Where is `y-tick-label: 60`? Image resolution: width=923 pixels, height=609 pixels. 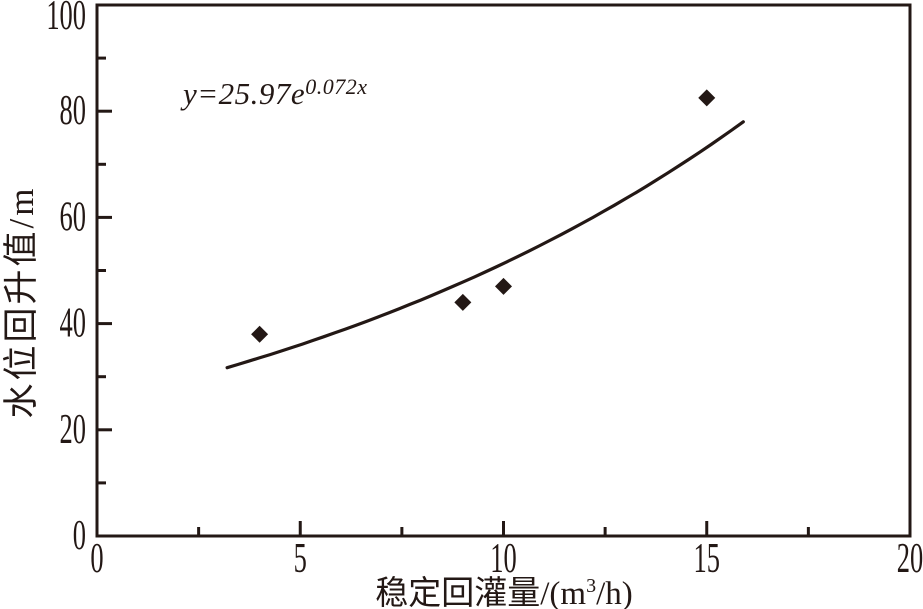
y-tick-label: 60 is located at coordinates (73, 216).